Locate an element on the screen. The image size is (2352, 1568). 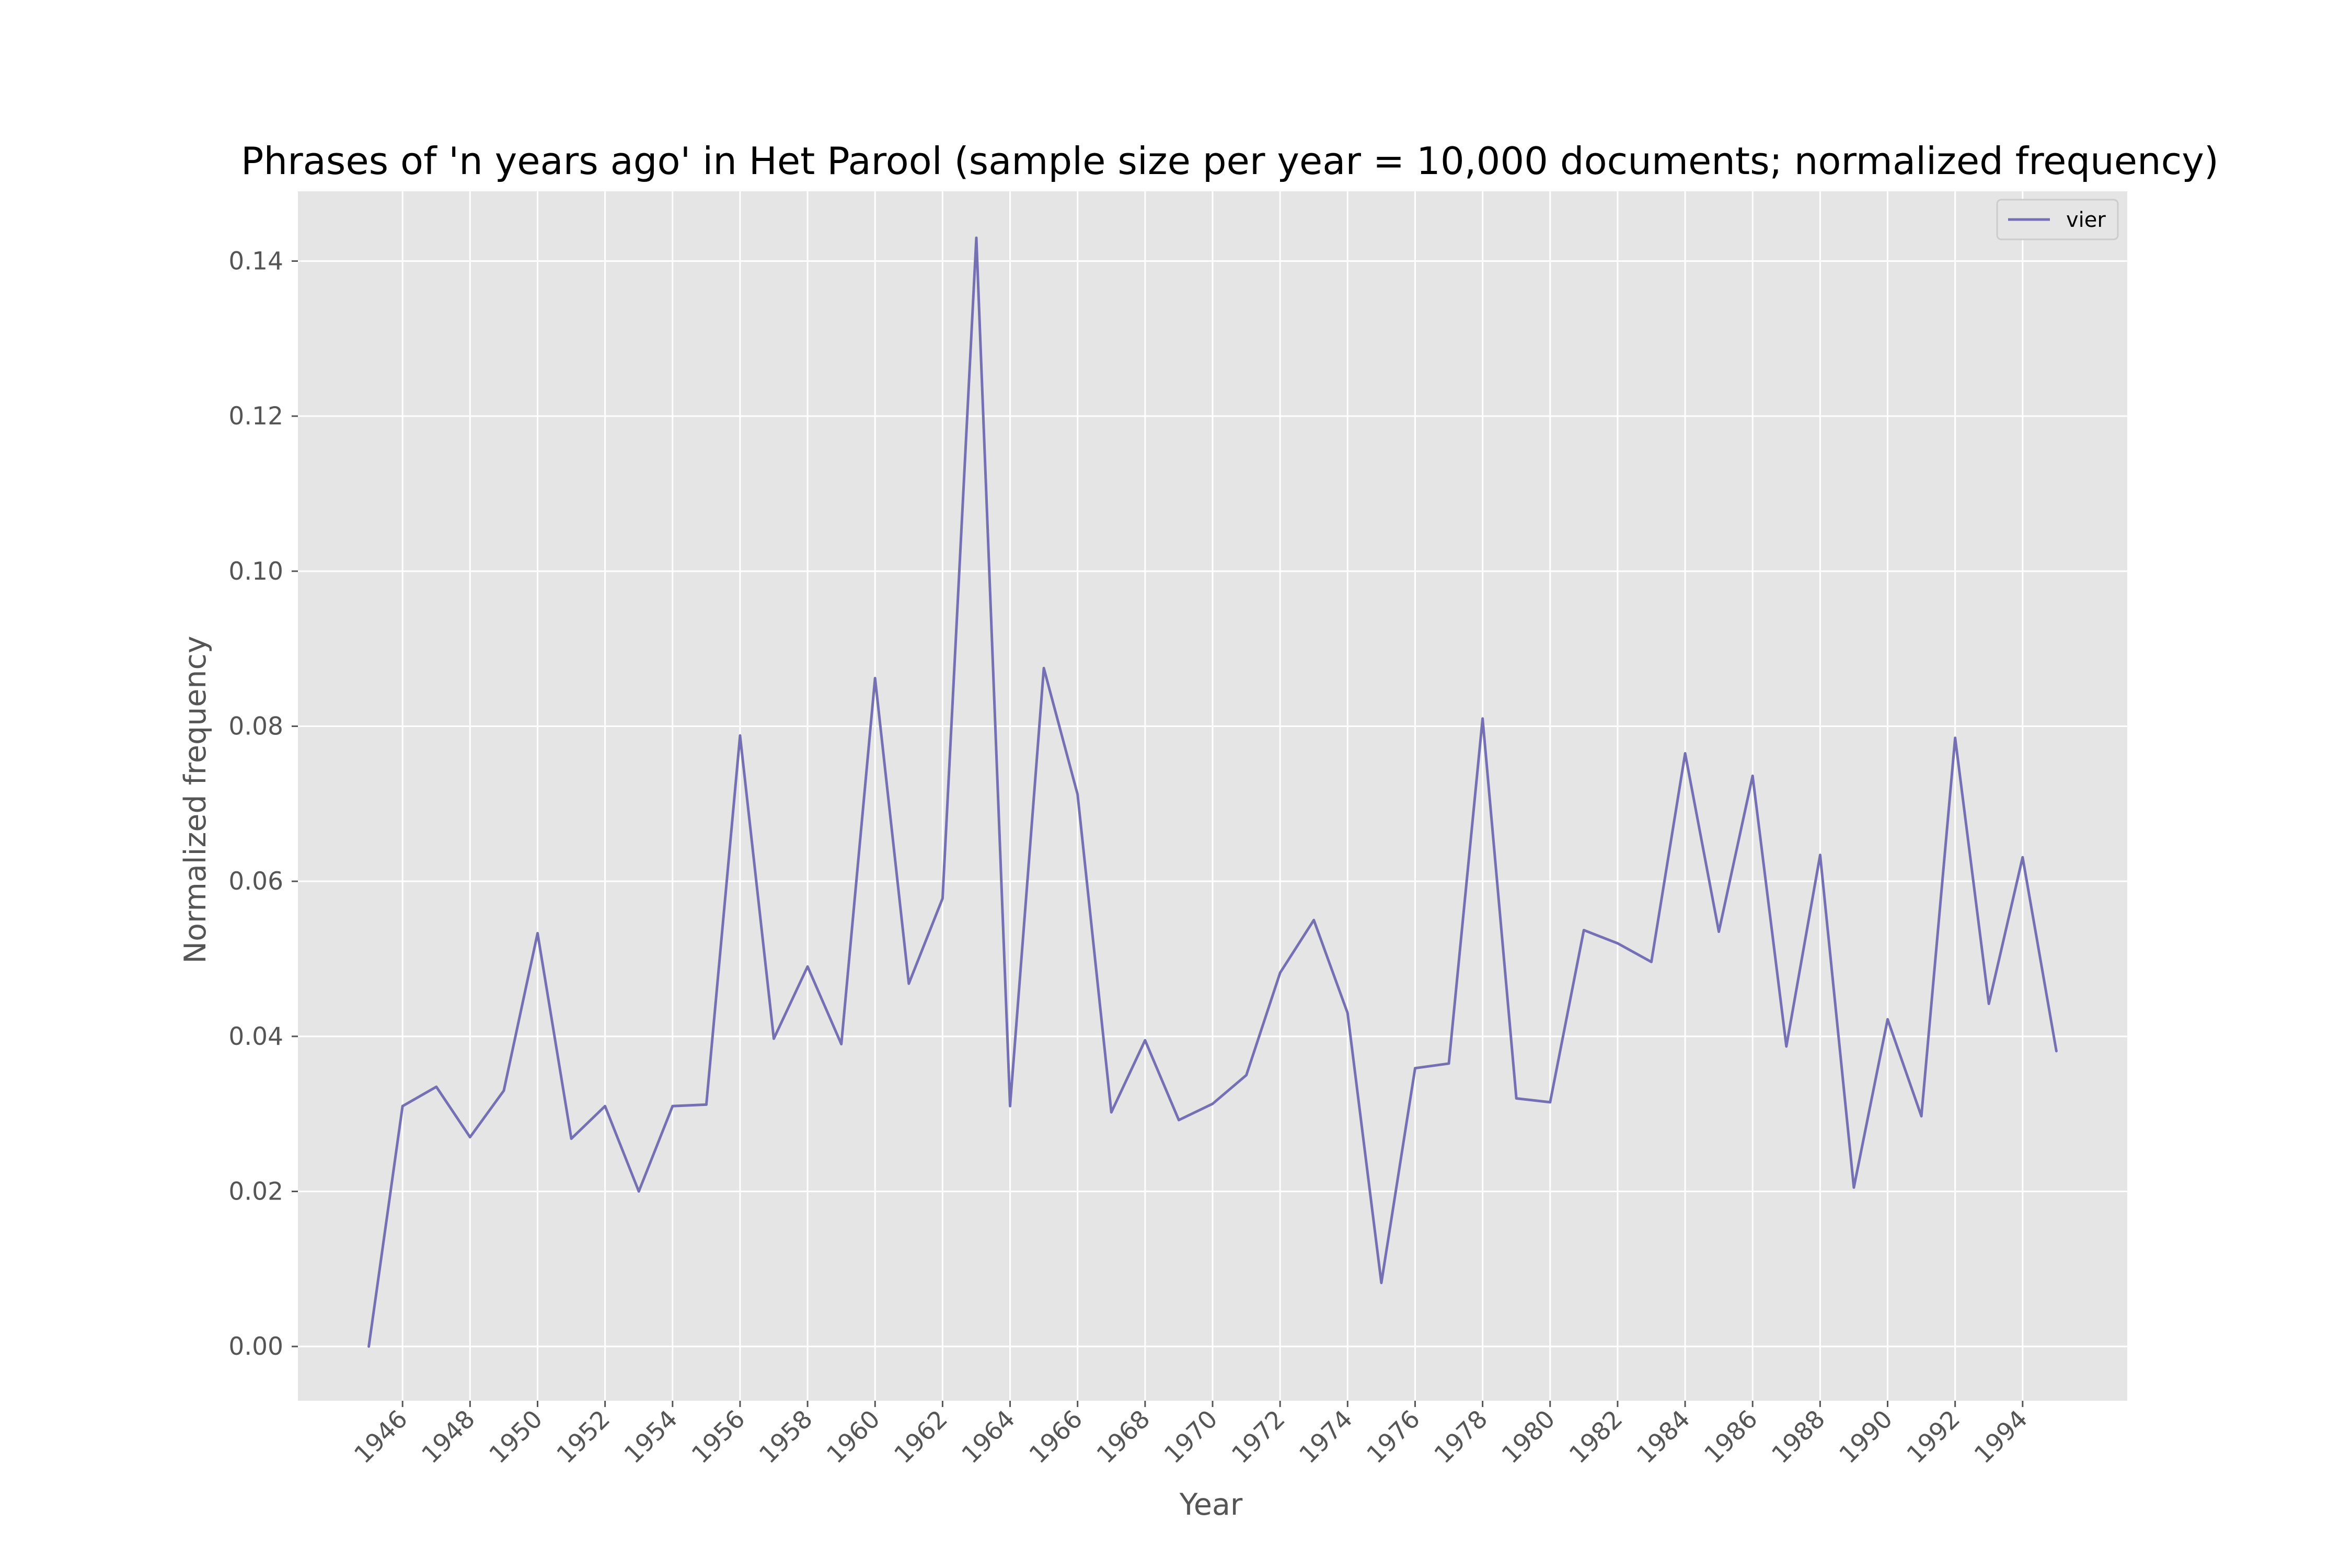
legend: vier is located at coordinates (2057, 219).